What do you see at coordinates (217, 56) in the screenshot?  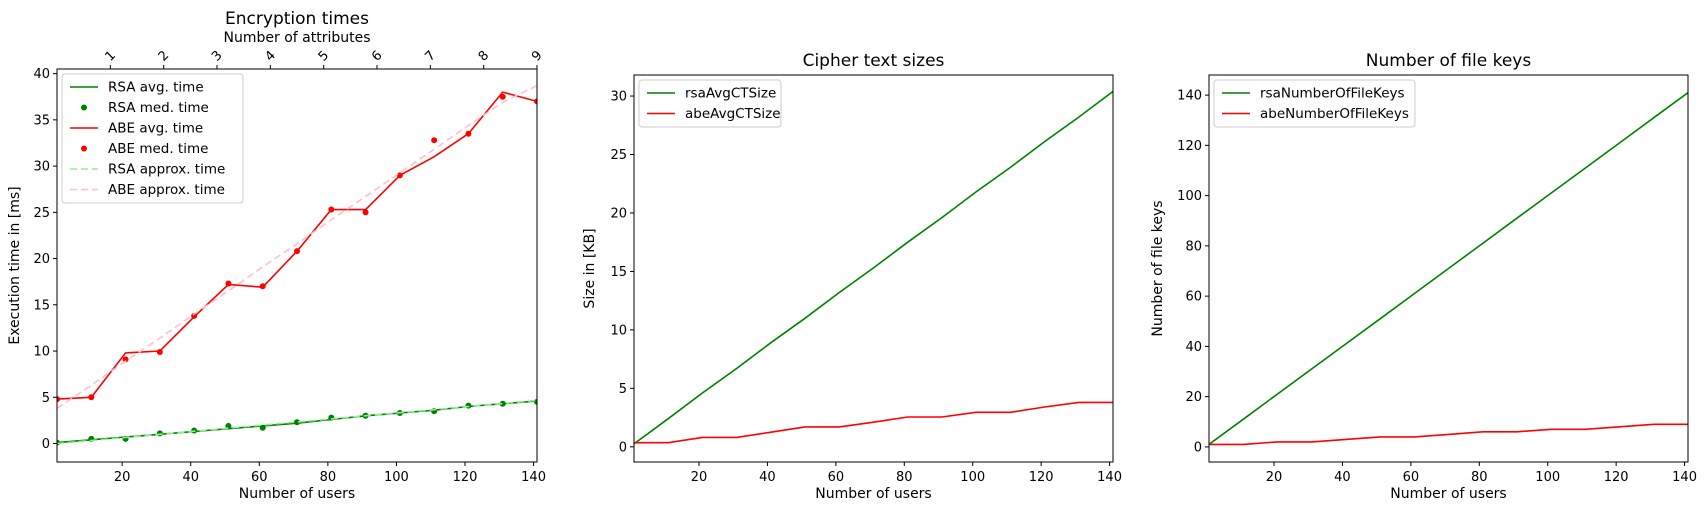 I see `secondary-x-tick-label: 3` at bounding box center [217, 56].